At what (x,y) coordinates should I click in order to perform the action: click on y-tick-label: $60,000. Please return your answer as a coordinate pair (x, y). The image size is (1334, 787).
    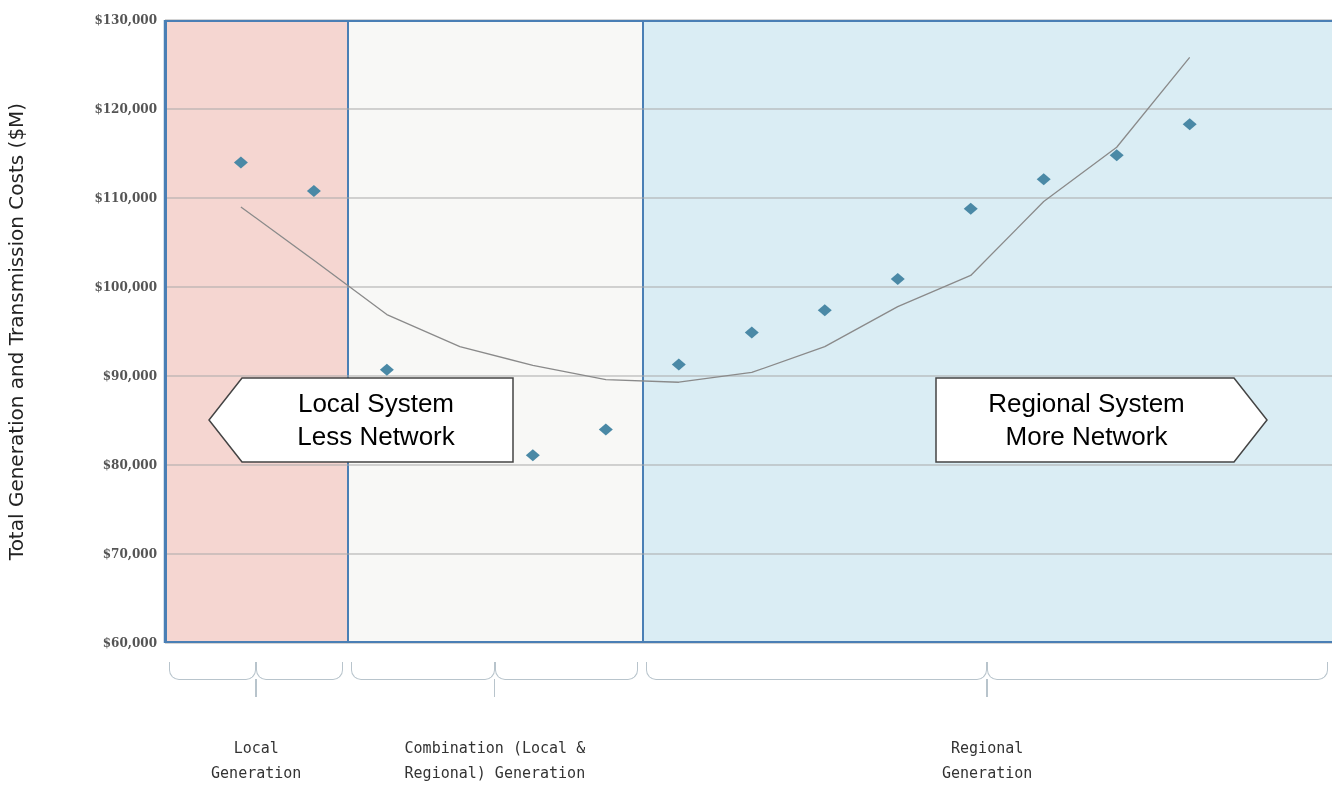
    Looking at the image, I should click on (129, 643).